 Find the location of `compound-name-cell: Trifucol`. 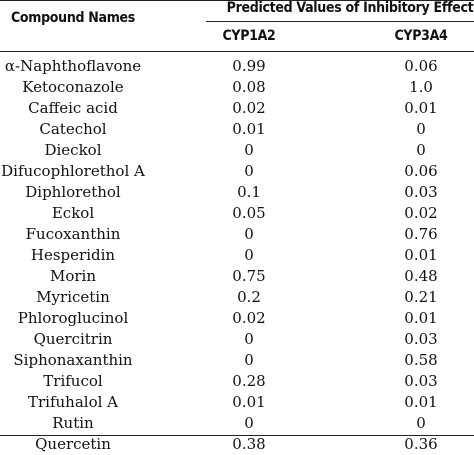

compound-name-cell: Trifucol is located at coordinates (73, 381).